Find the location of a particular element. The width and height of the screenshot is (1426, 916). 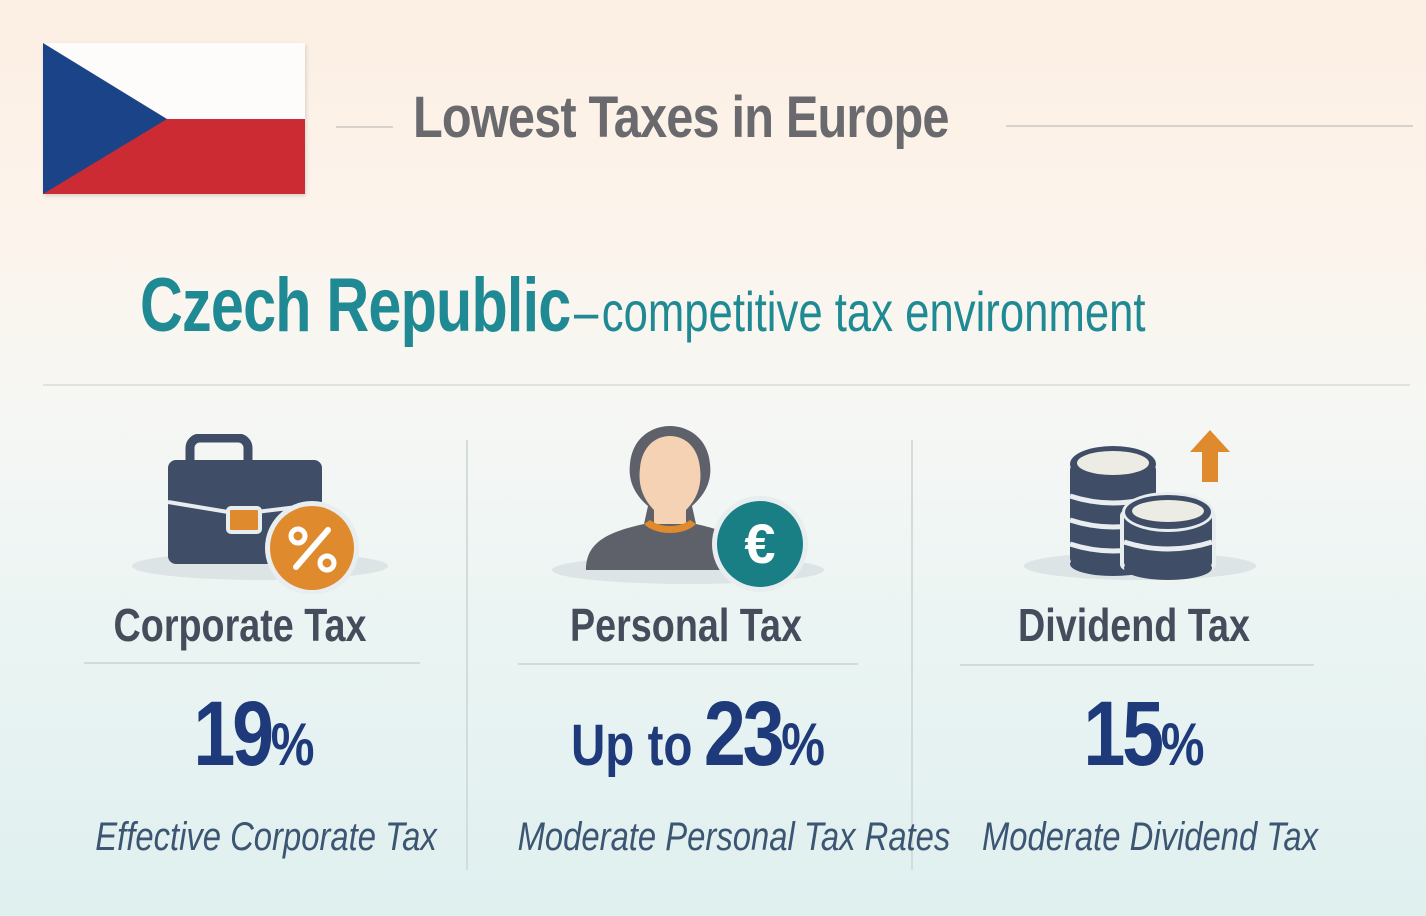

tax-caption: Moderate Dividend Tax is located at coordinates (1150, 837).